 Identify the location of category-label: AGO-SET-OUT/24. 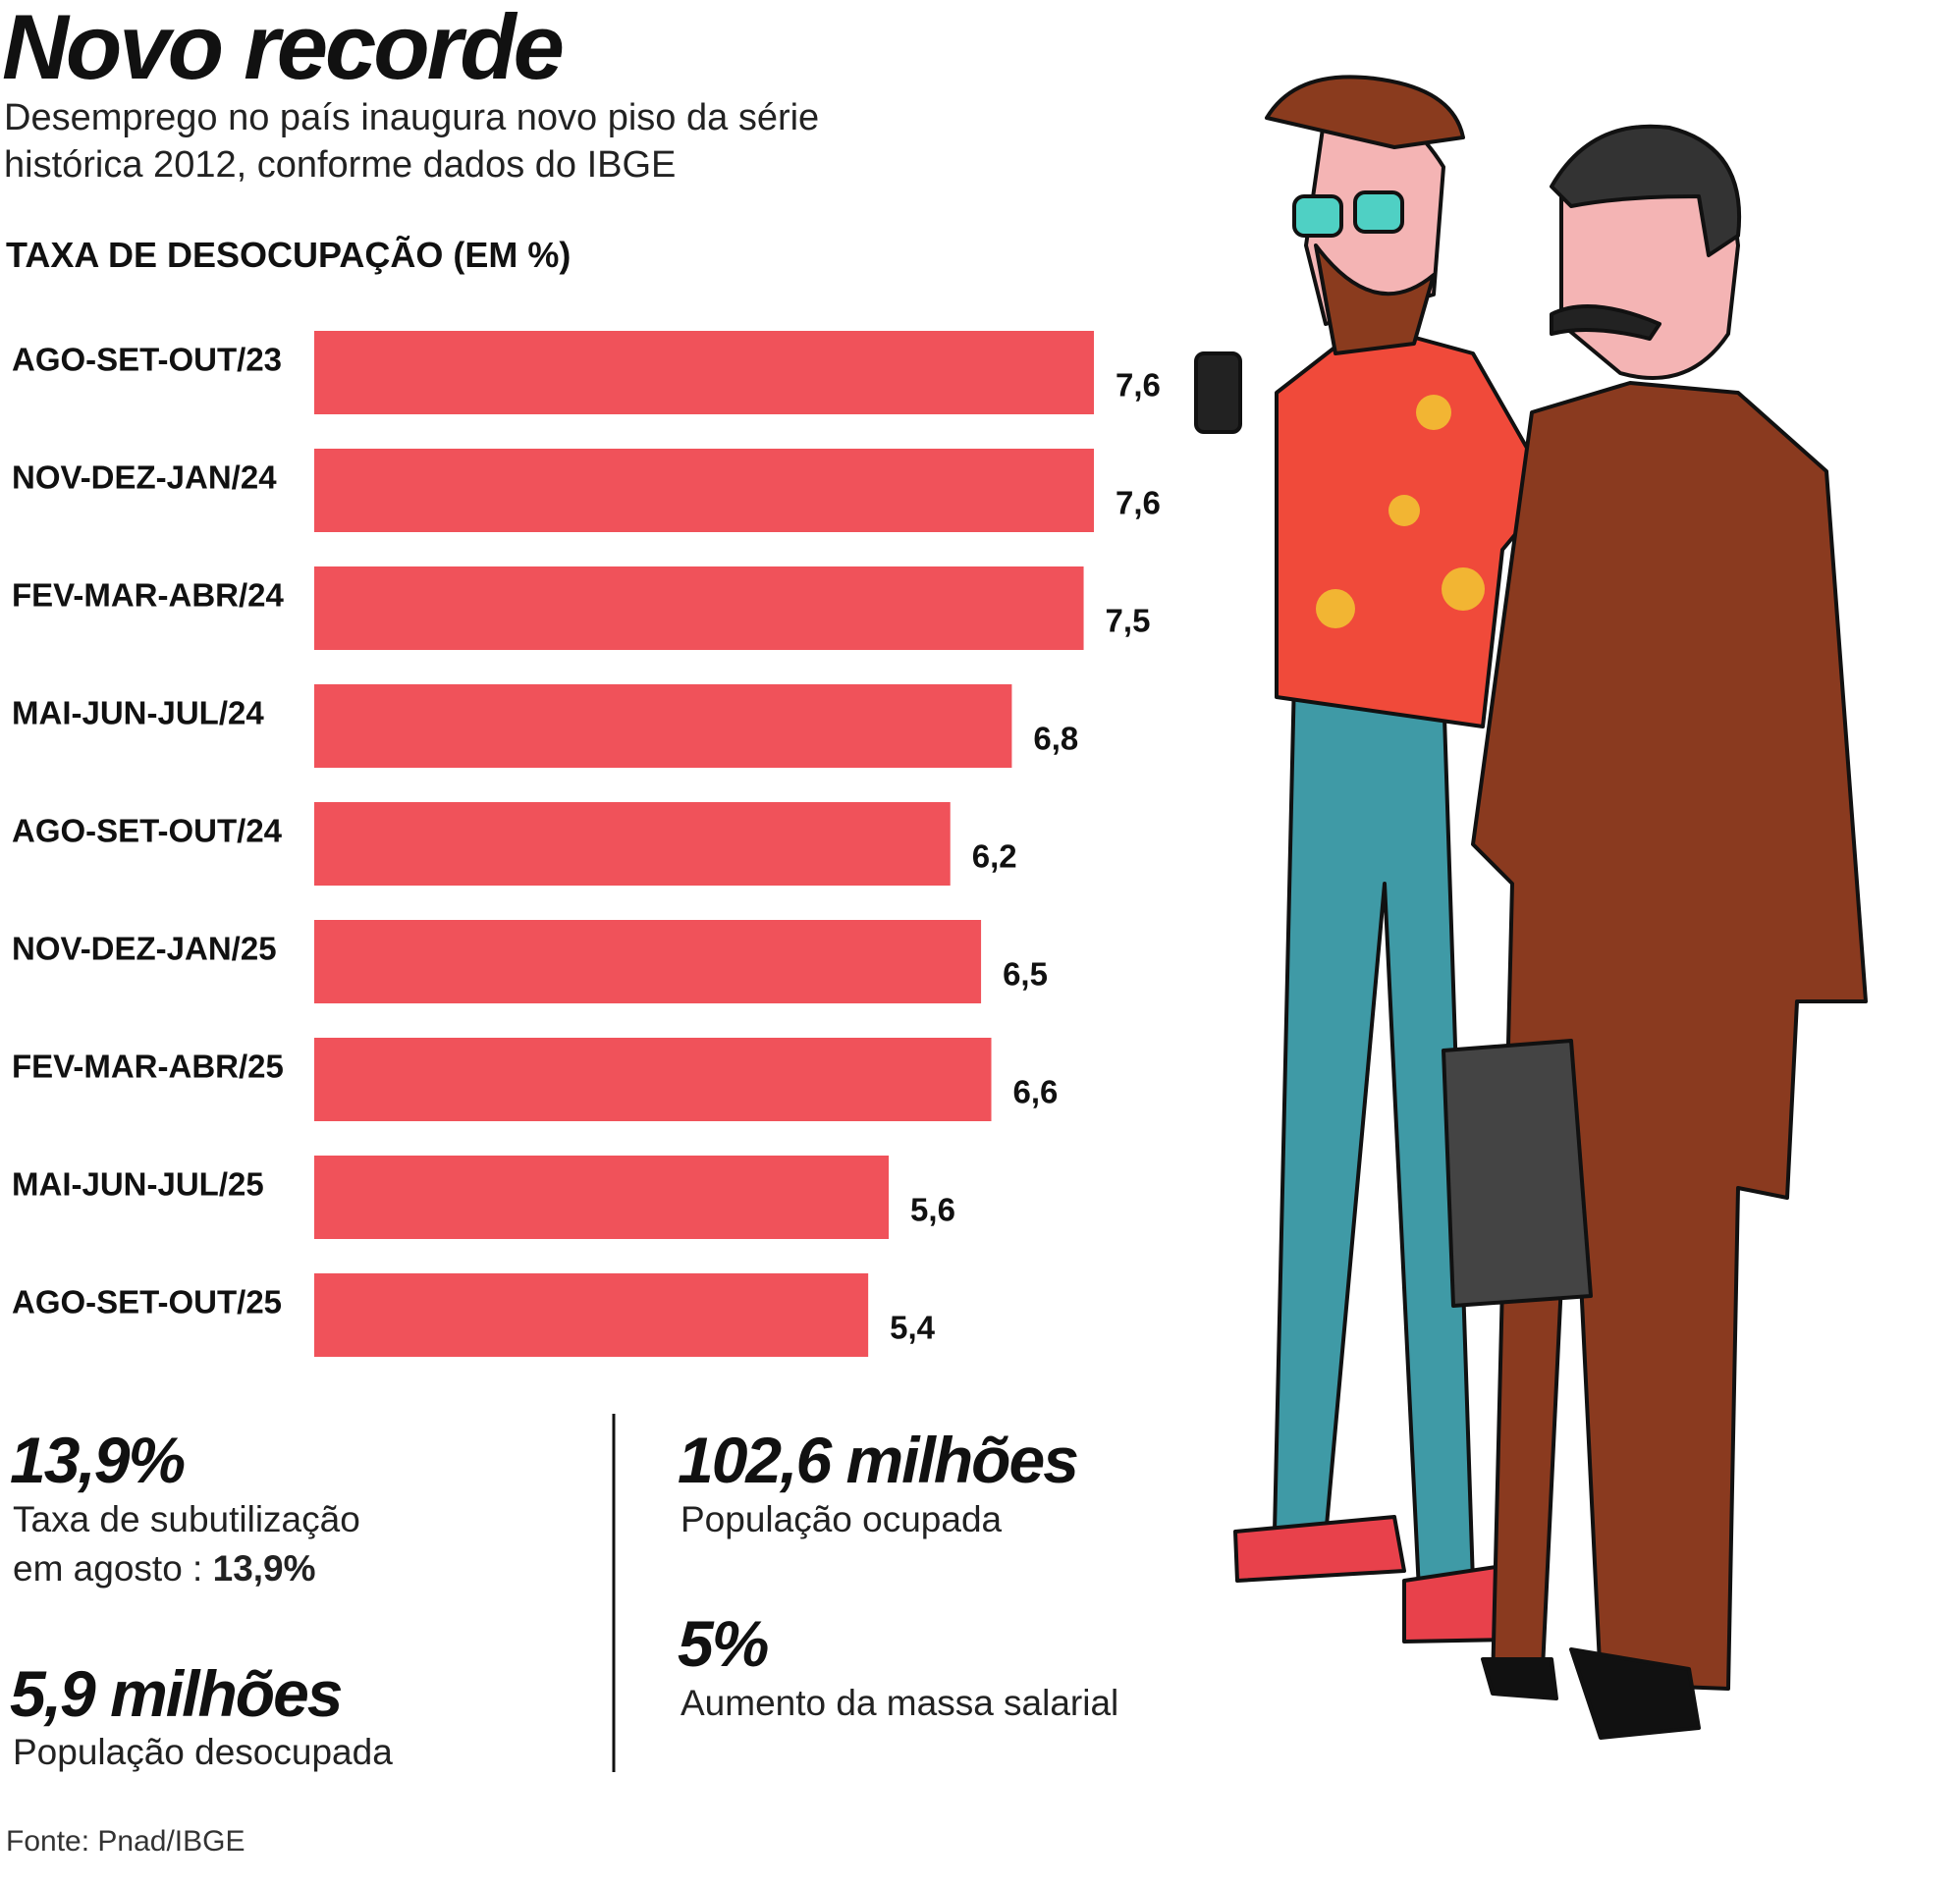
(147, 831).